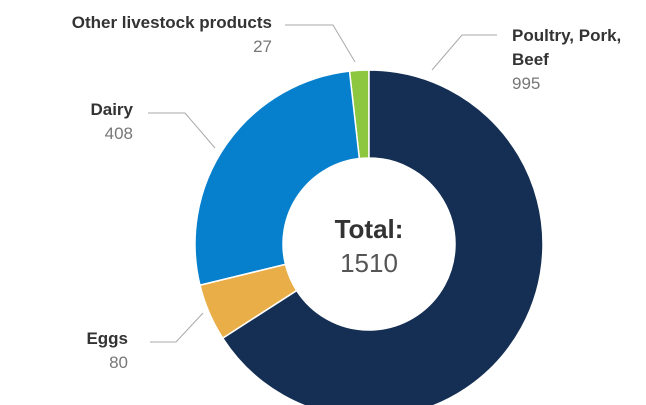 The width and height of the screenshot is (646, 405). I want to click on label: Poultry, Pork, Beef 995, so click(577, 60).